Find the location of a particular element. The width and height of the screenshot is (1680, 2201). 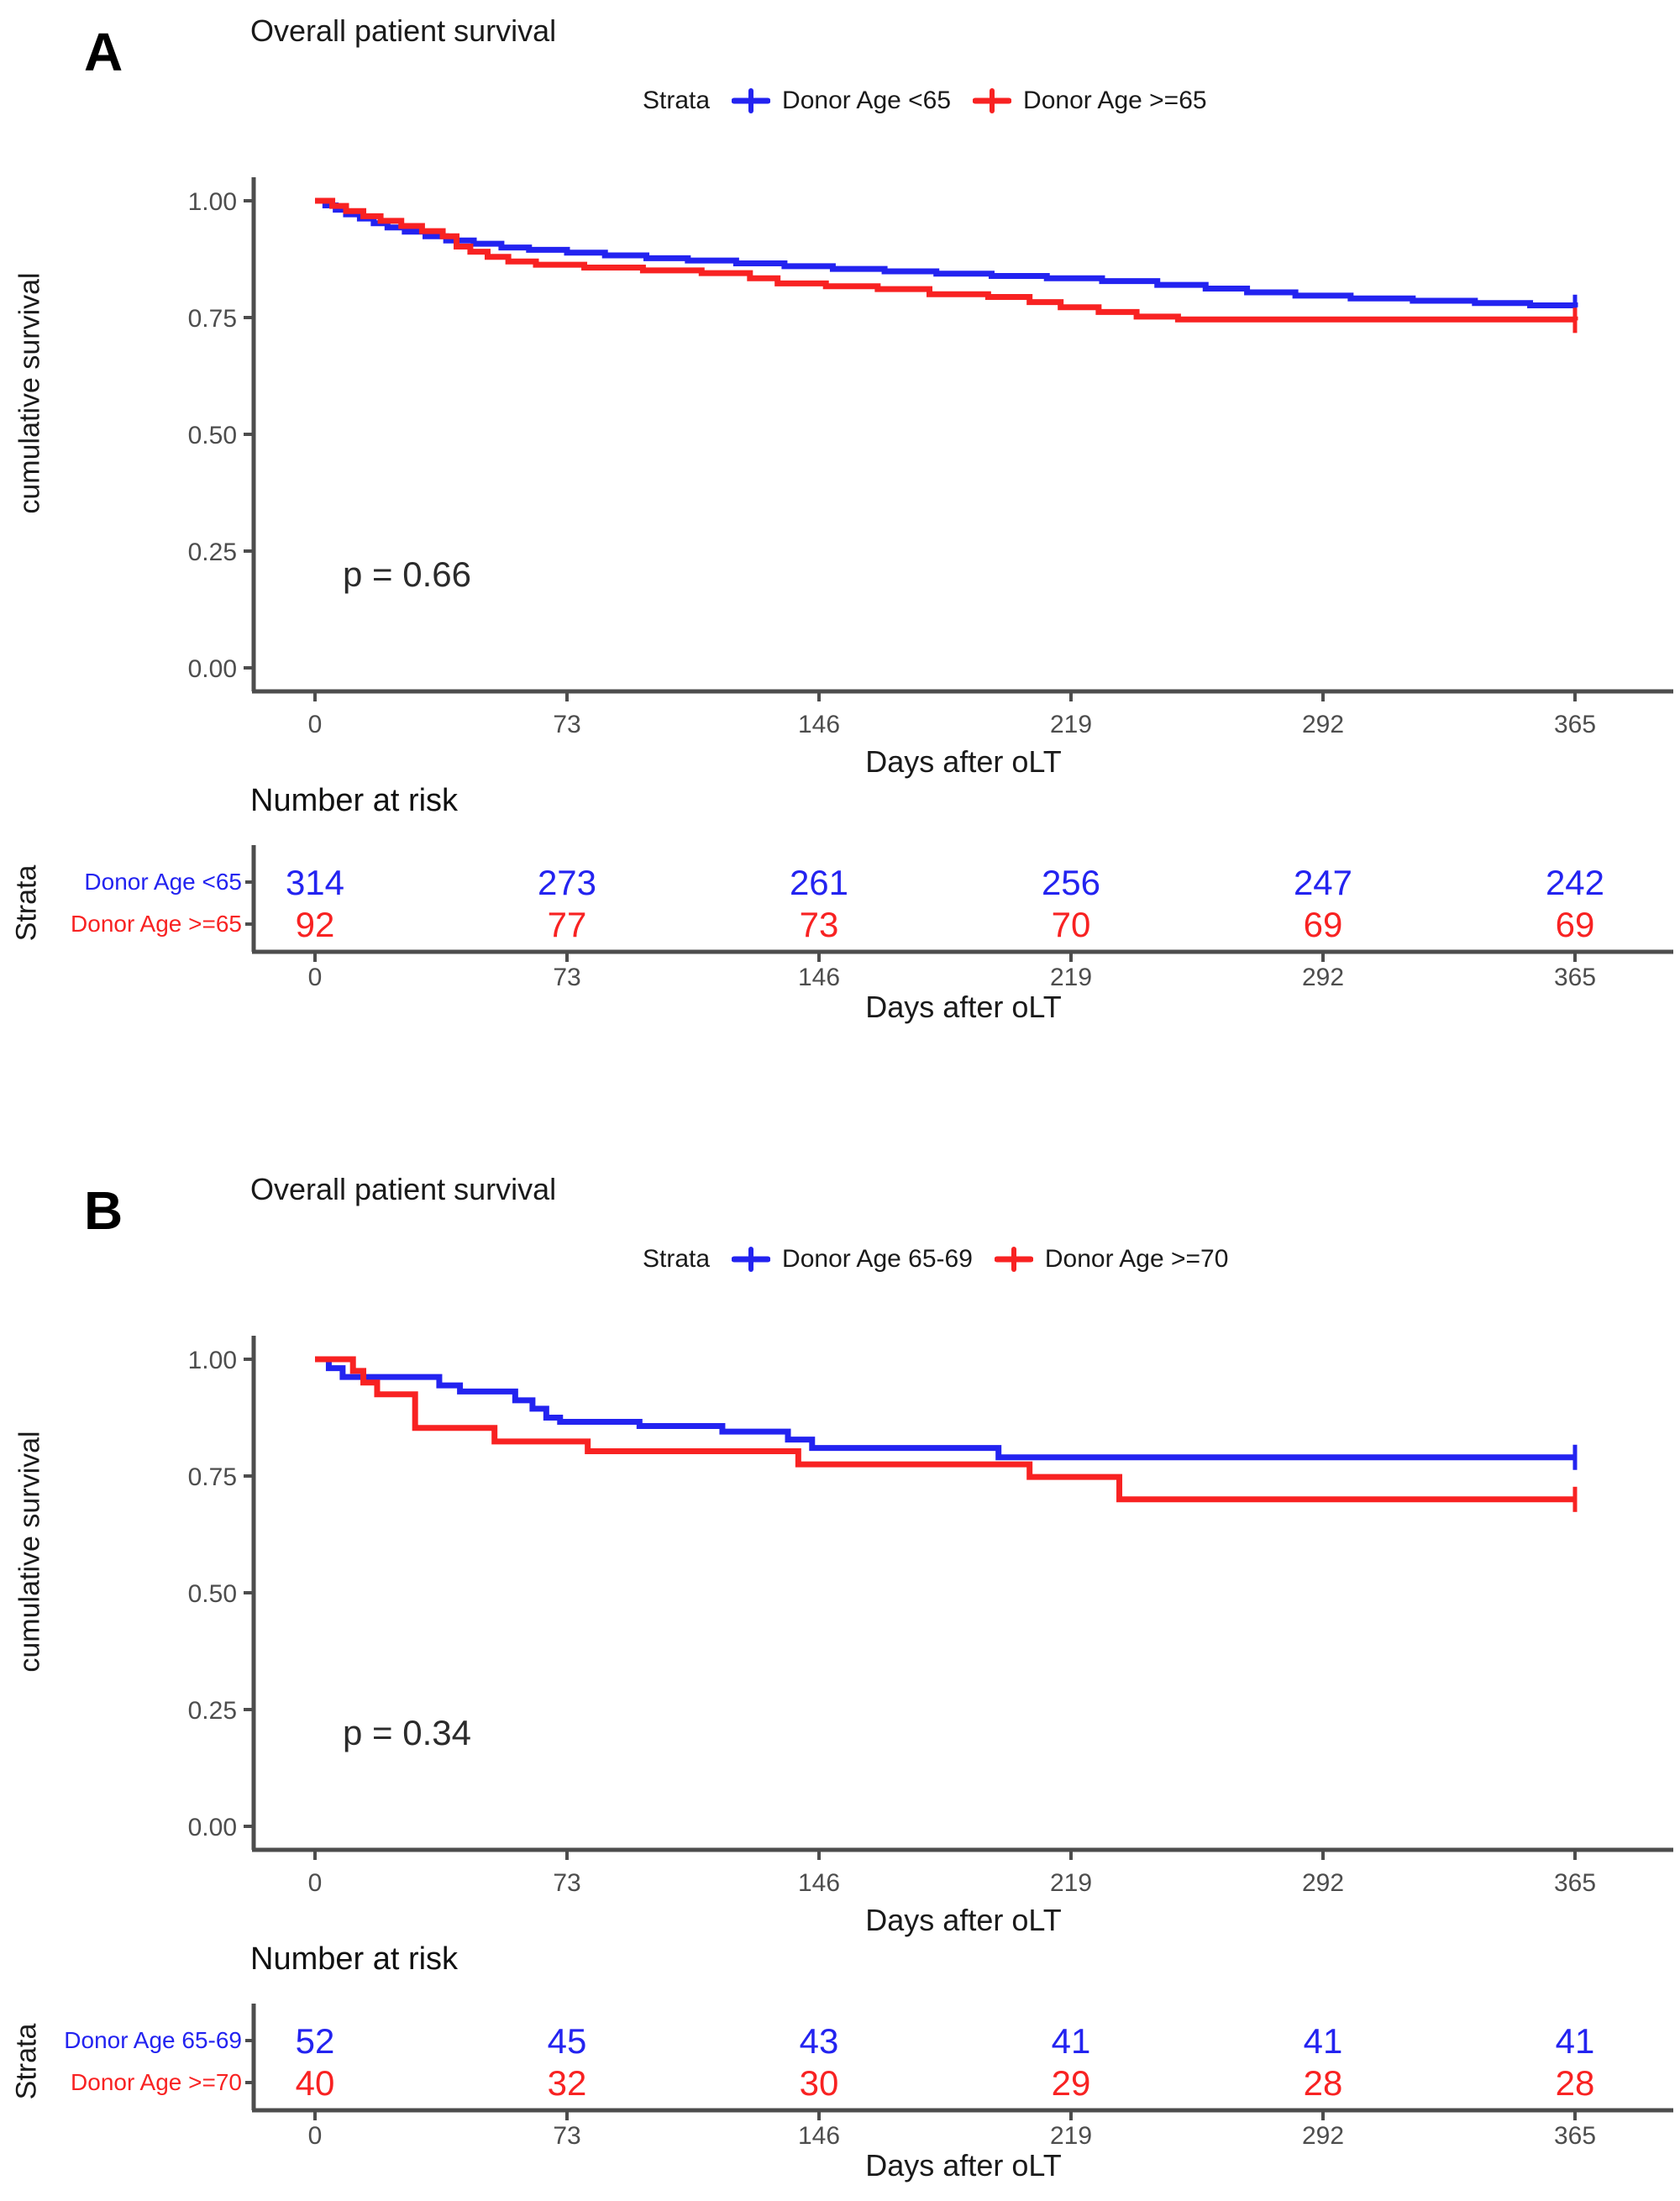

risk-count: 70 is located at coordinates (1071, 924).